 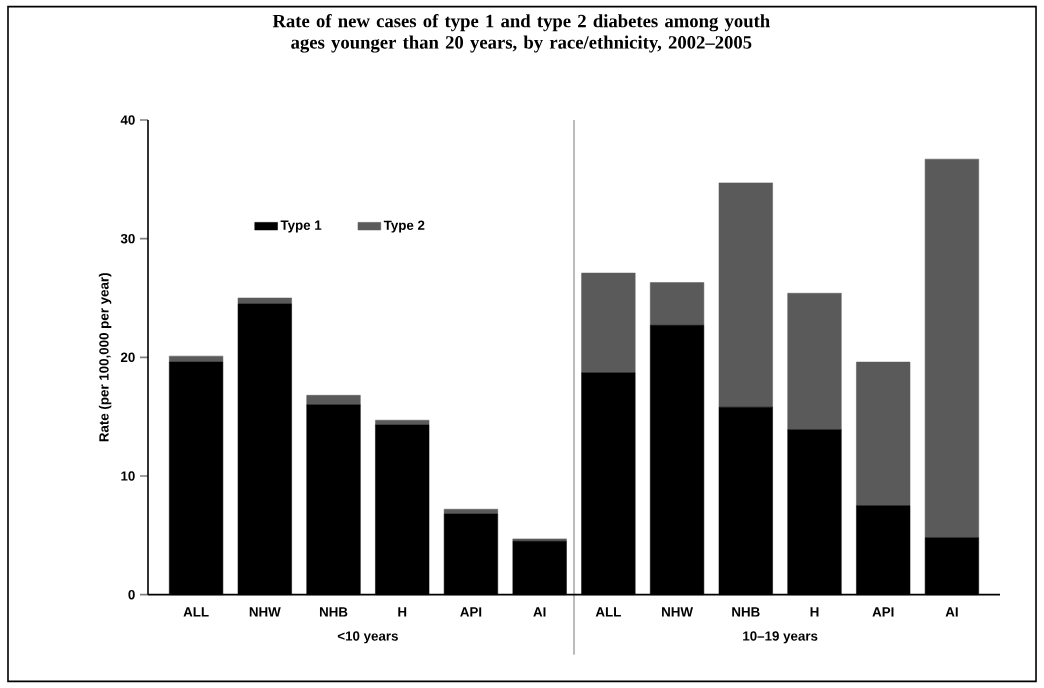 I want to click on y-tick-label: 20, so click(x=127, y=357).